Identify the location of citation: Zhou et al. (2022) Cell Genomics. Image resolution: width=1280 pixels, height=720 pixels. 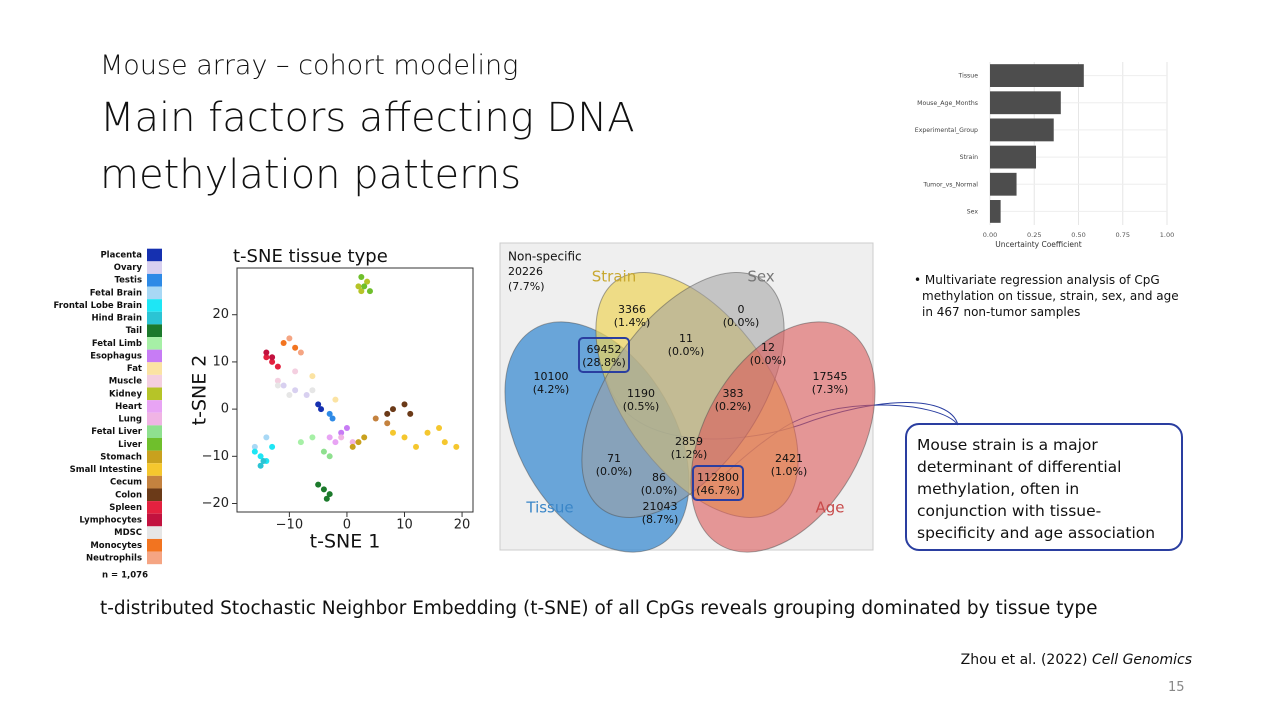
(1076, 660).